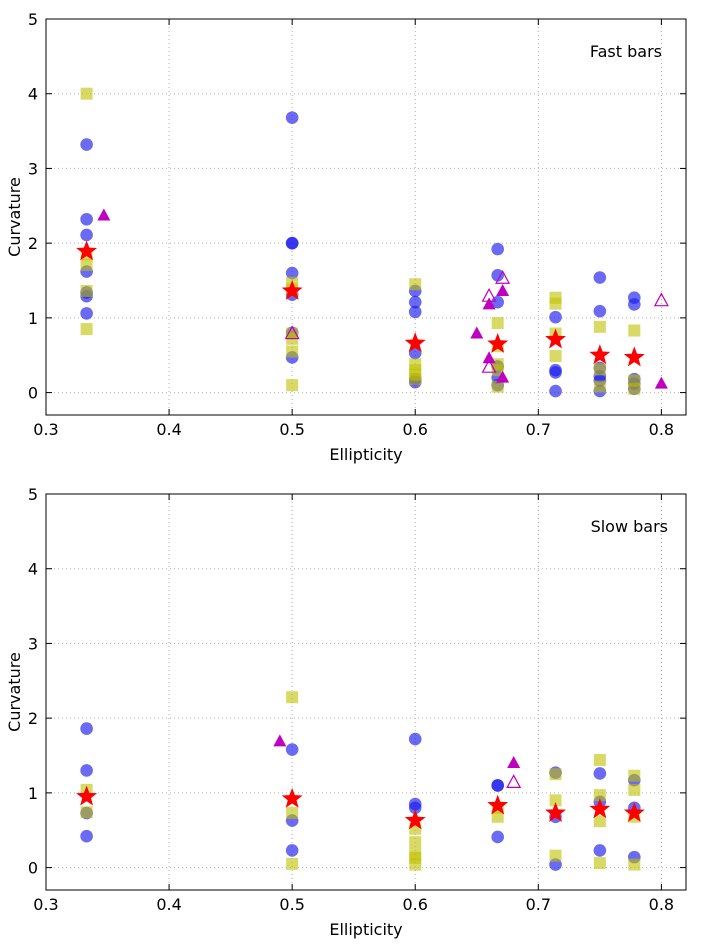  Describe the element at coordinates (661, 904) in the screenshot. I see `x-tick-label: 0.8` at that location.